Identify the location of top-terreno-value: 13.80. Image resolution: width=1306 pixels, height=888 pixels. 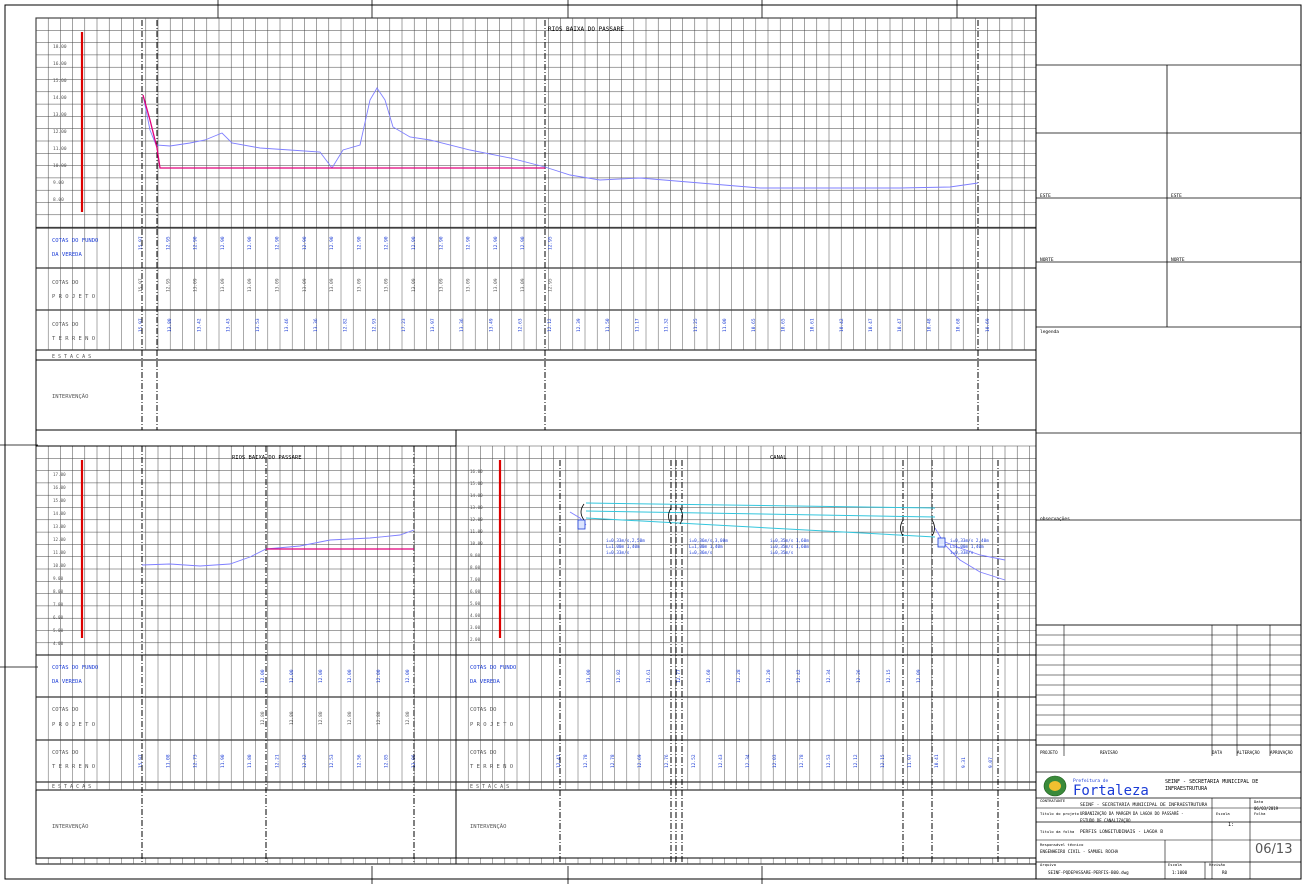
(170, 325).